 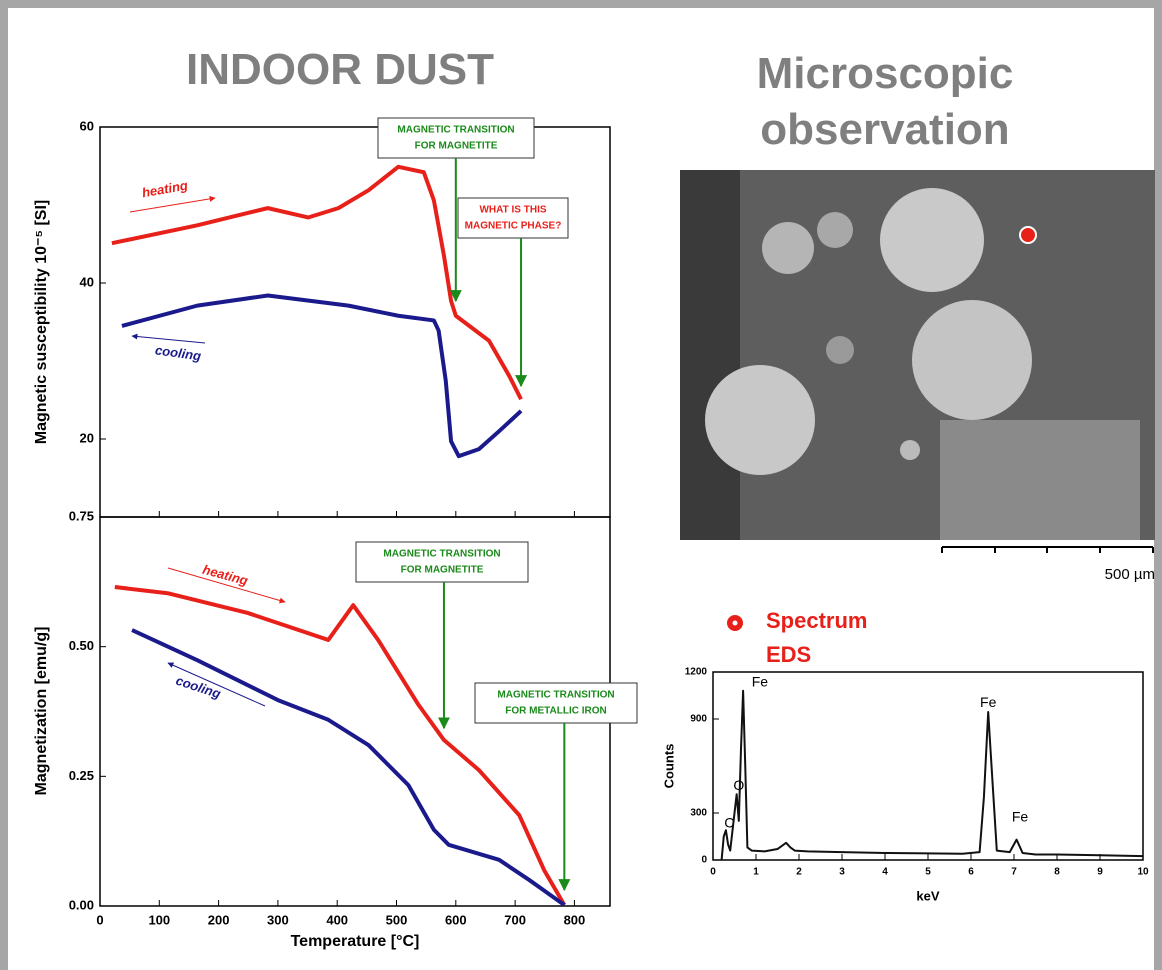 I want to click on plot-frame, so click(x=928, y=766).